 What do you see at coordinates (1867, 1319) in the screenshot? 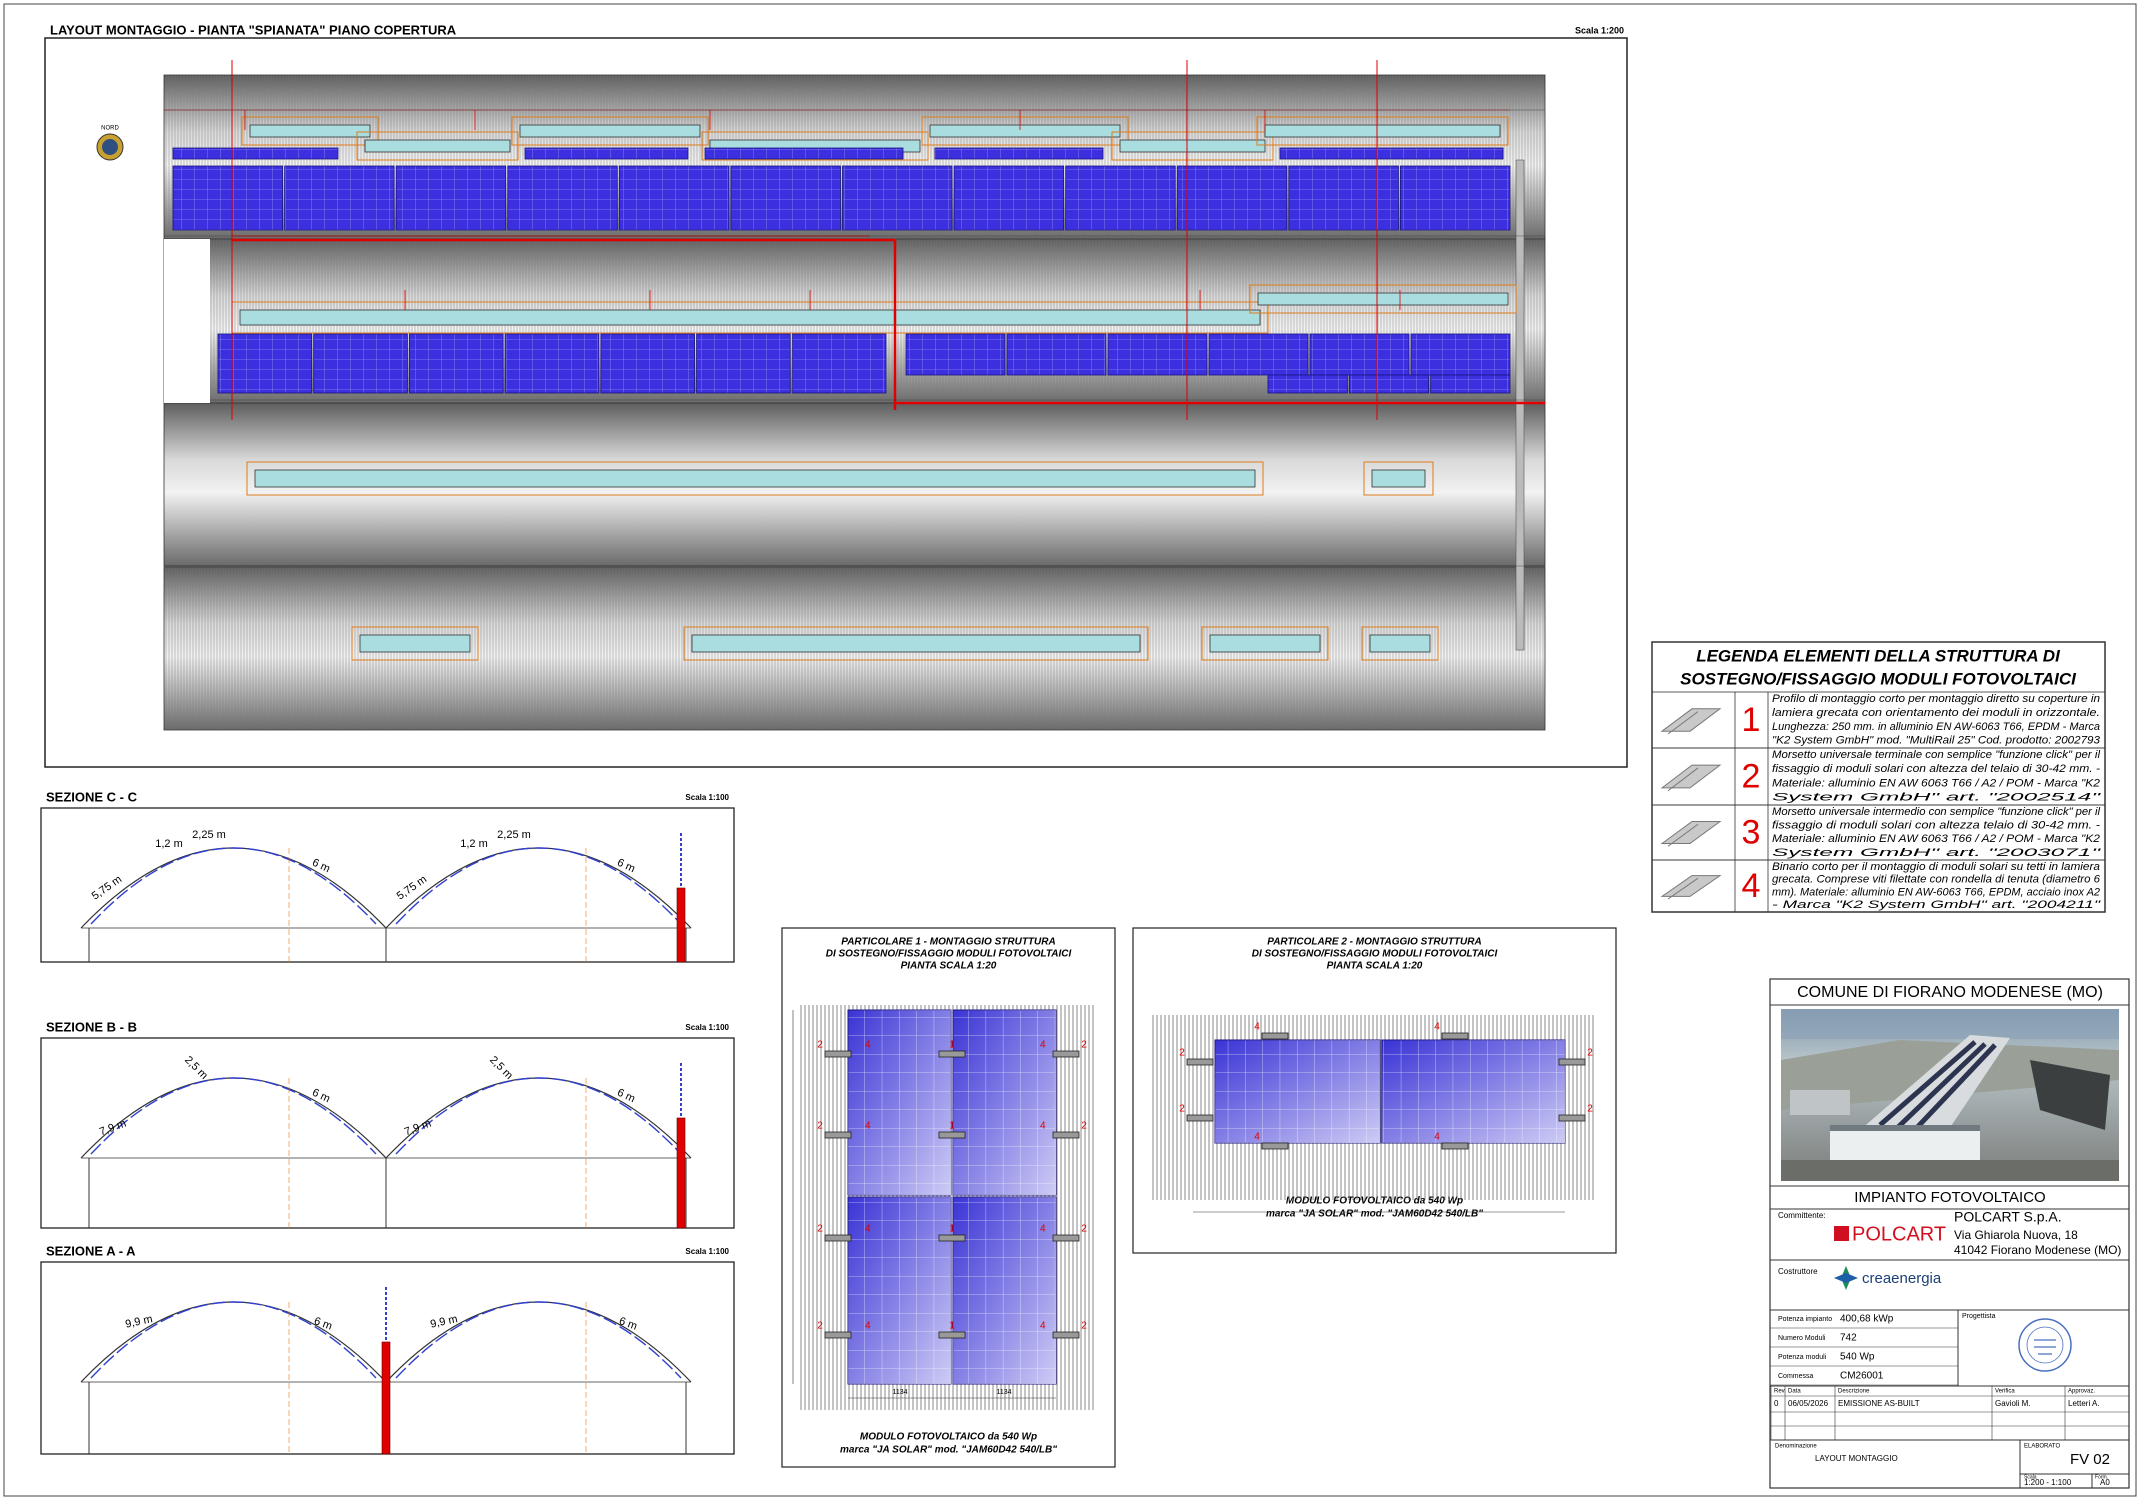
I see `spec-value: 400,68 kWp` at bounding box center [1867, 1319].